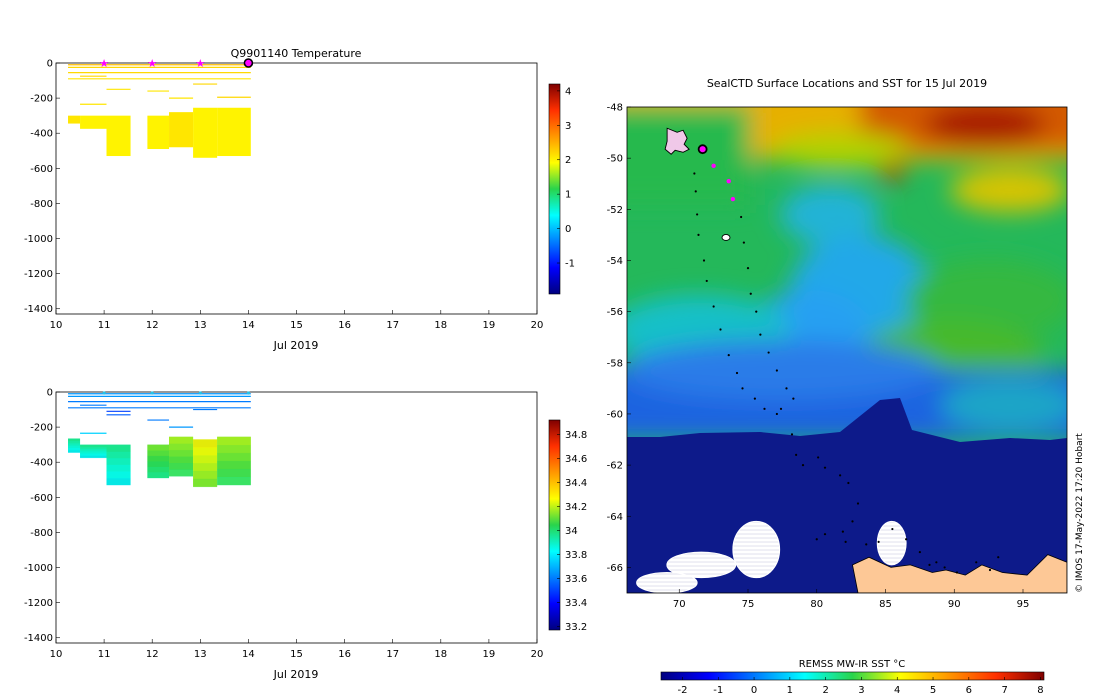 The height and width of the screenshot is (700, 1100). I want to click on colorbar-tick-label: -1, so click(718, 690).